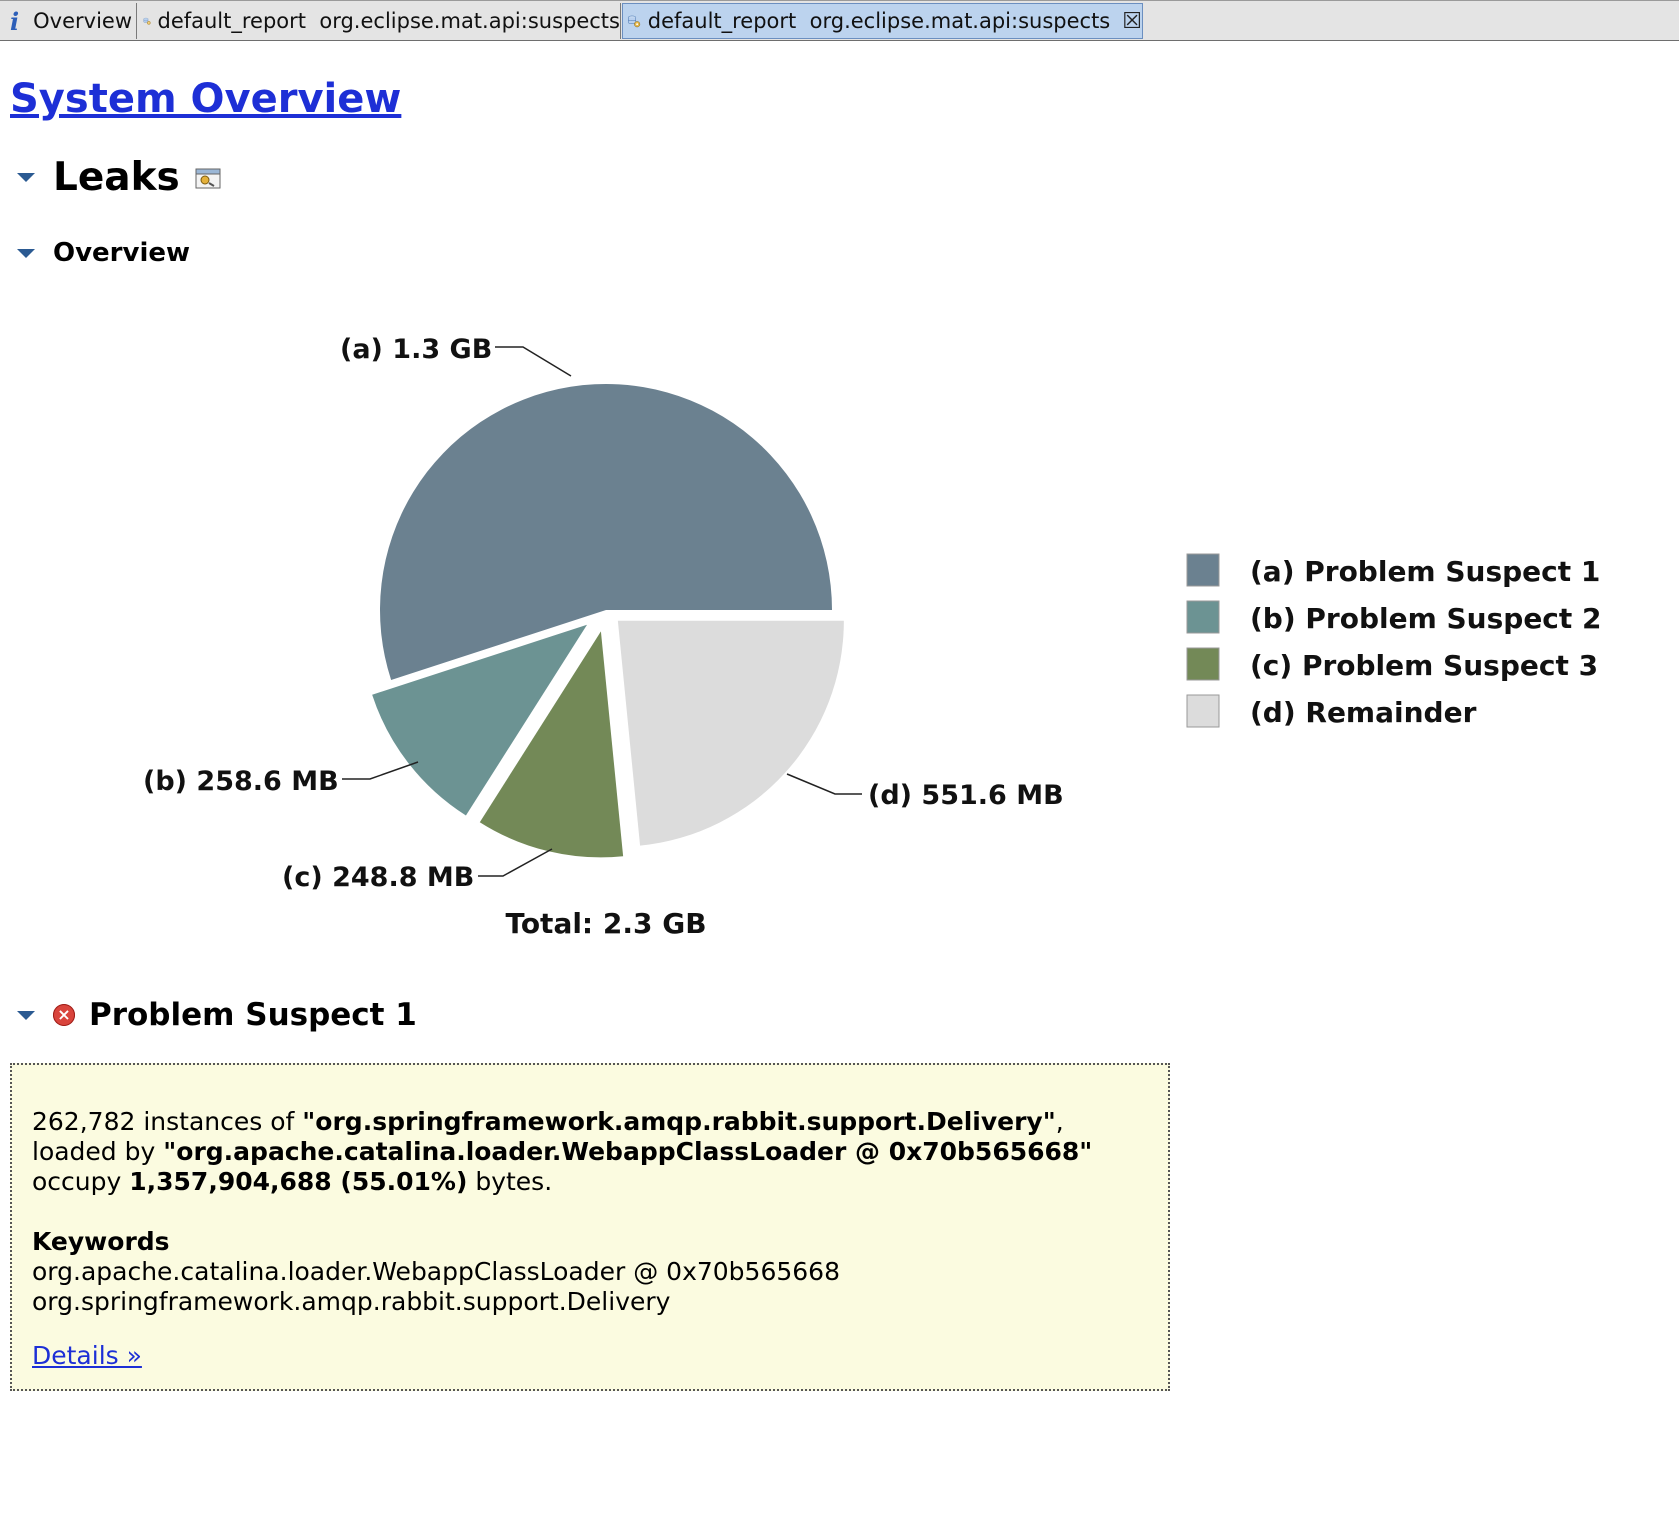 This screenshot has height=1518, width=1679. I want to click on chart-total-label: Total: 2.3 GB, so click(605, 923).